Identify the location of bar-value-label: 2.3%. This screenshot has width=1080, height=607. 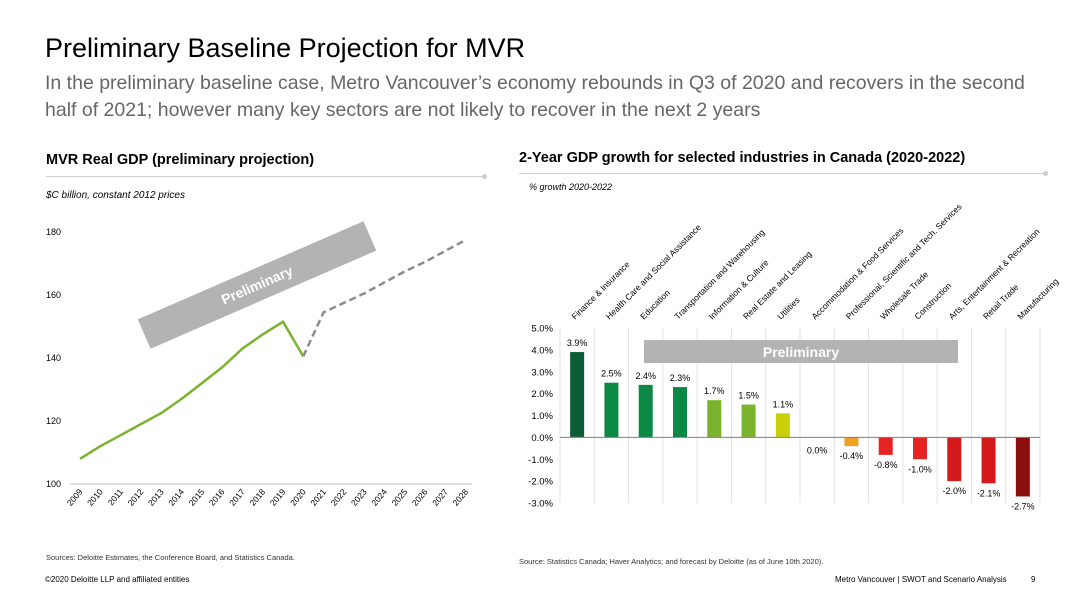
(680, 378).